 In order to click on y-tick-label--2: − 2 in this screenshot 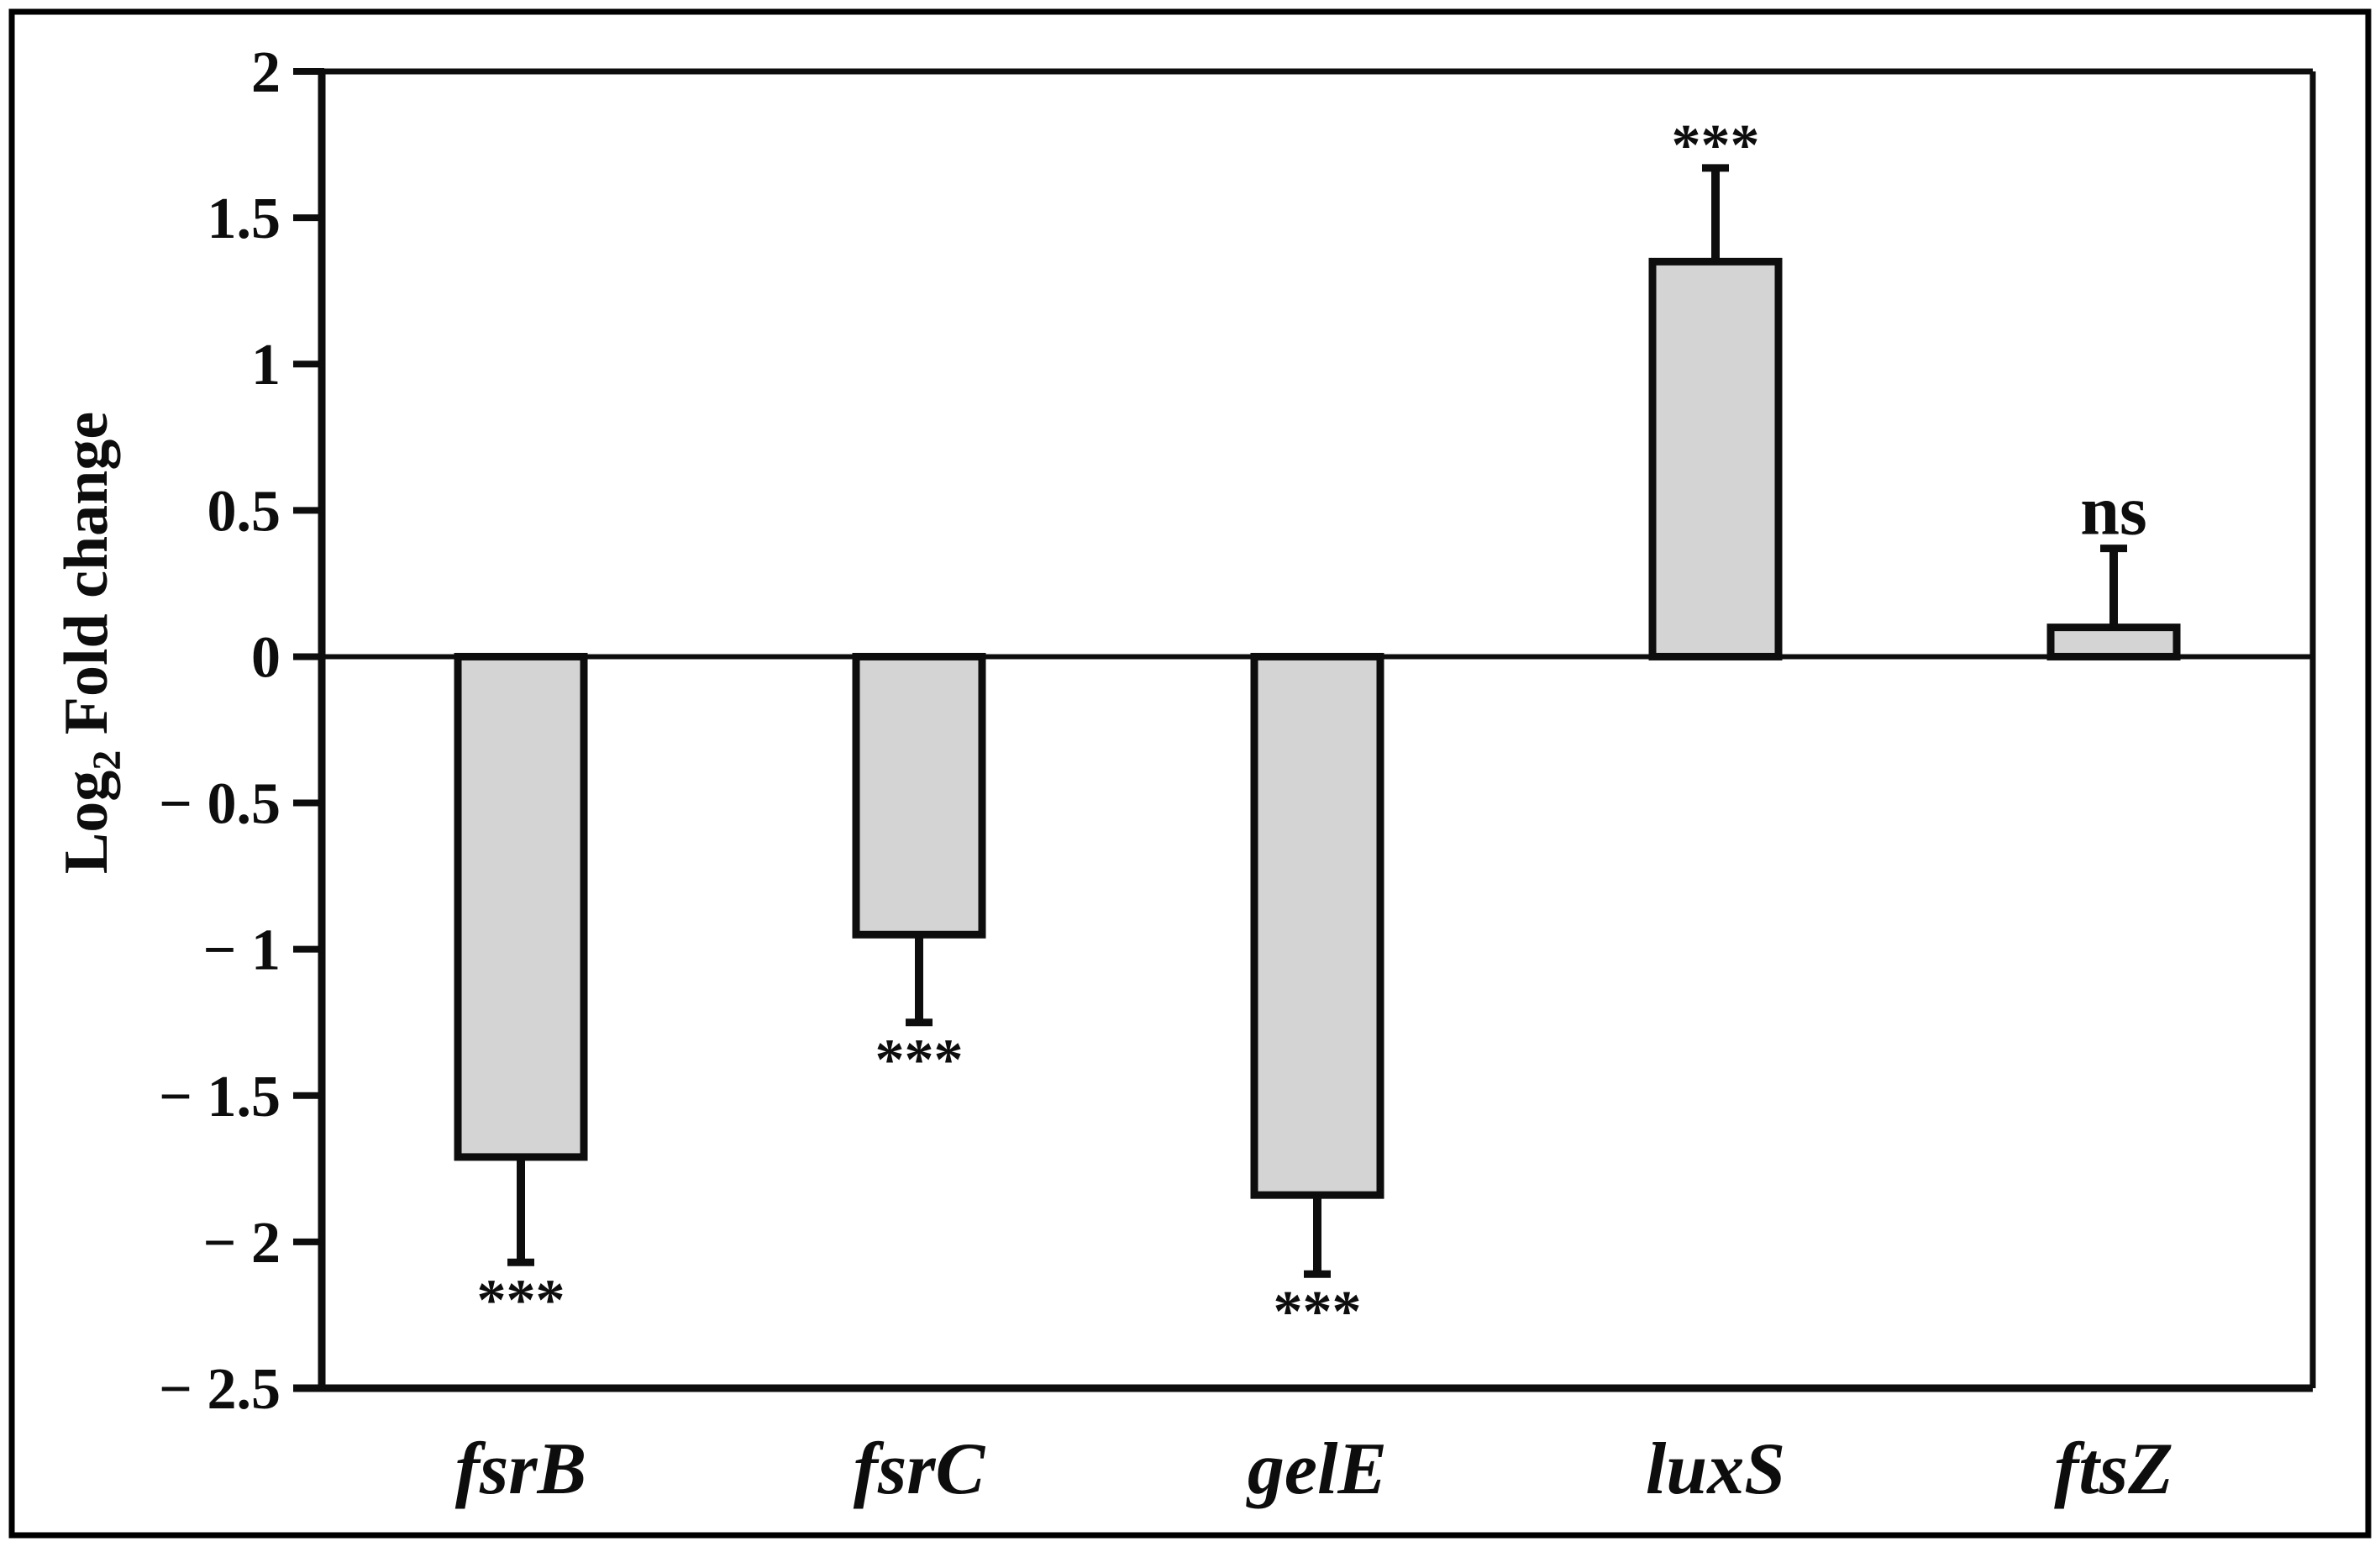, I will do `click(242, 1243)`.